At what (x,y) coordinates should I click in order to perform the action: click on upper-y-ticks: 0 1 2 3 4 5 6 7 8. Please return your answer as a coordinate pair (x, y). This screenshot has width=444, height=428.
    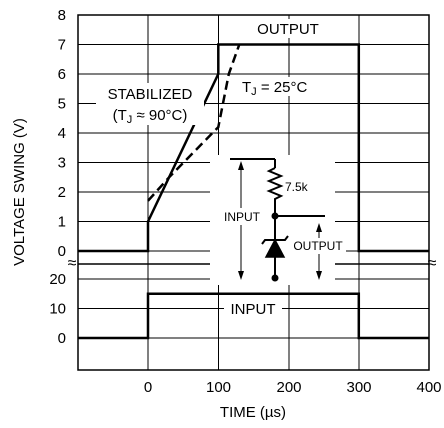
    Looking at the image, I should click on (62, 133).